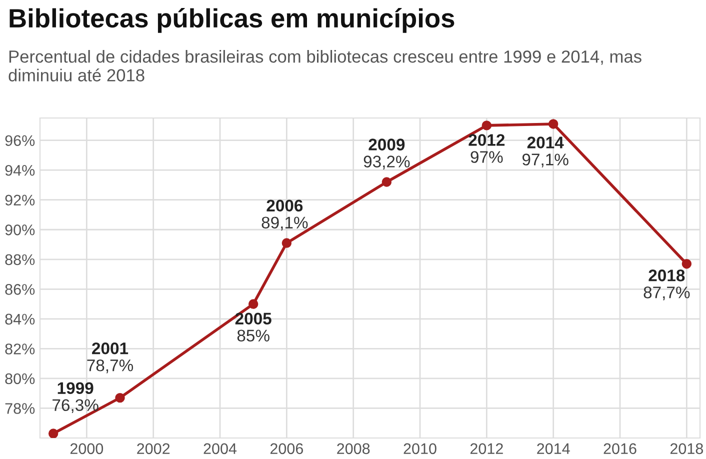 Image resolution: width=706 pixels, height=459 pixels. What do you see at coordinates (545, 161) in the screenshot?
I see `data-label: 97,1%` at bounding box center [545, 161].